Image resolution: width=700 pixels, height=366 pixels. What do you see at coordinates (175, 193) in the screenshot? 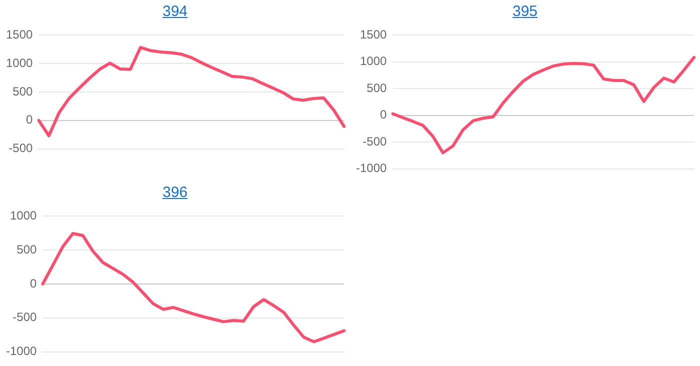
I see `chart-title: 396` at bounding box center [175, 193].